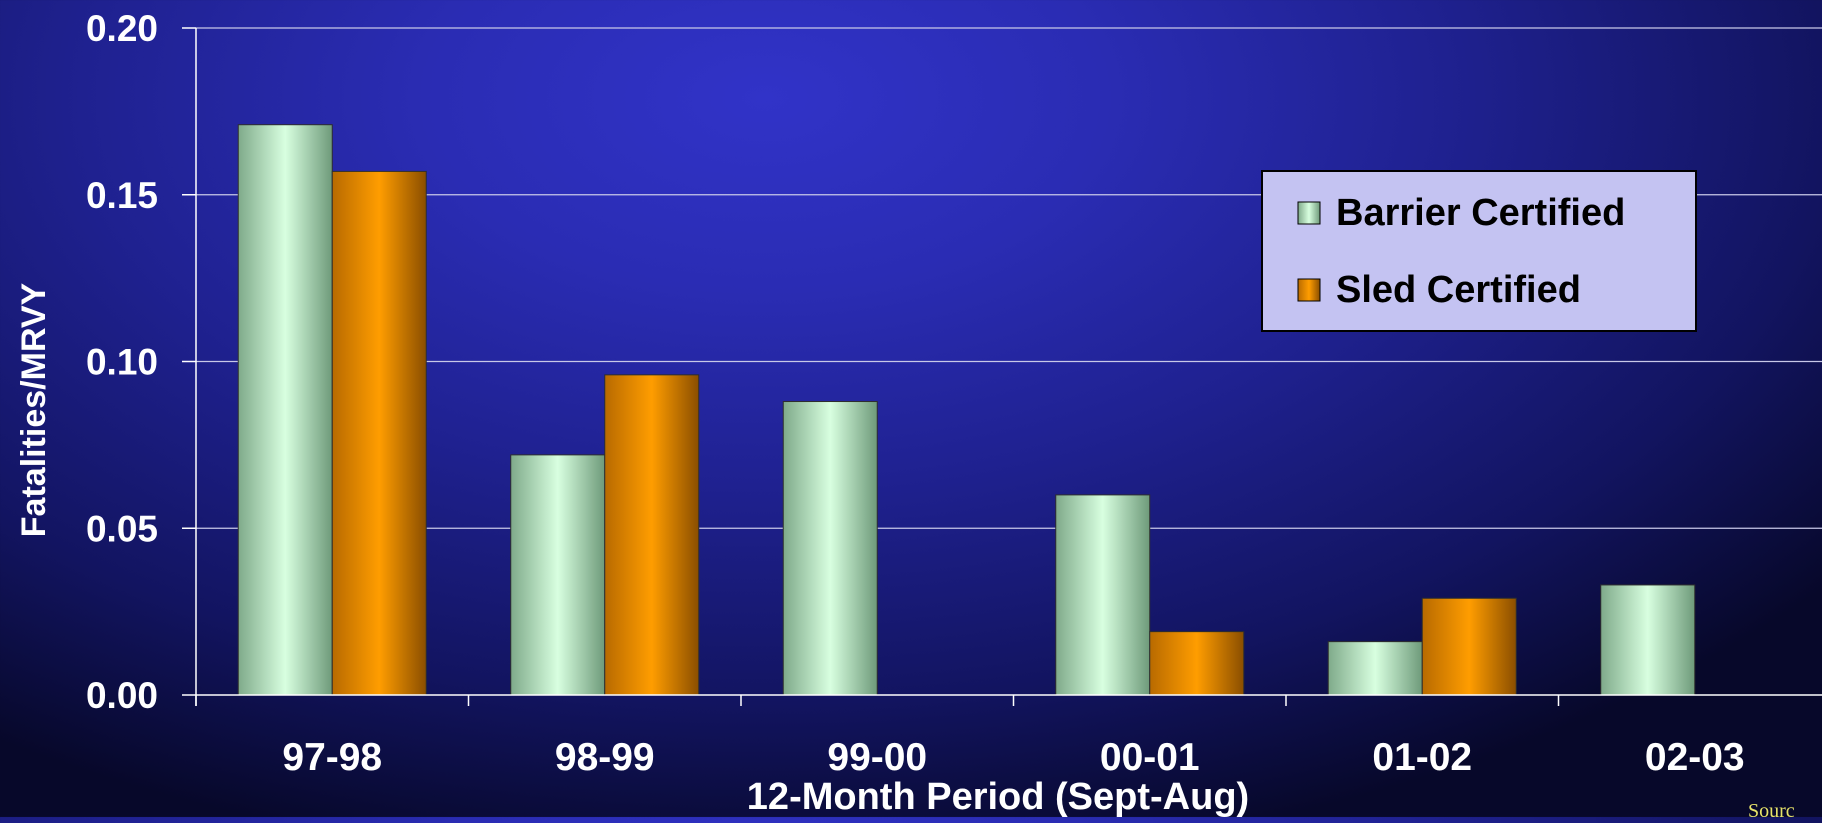 The height and width of the screenshot is (823, 1822). Describe the element at coordinates (1150, 757) in the screenshot. I see `x-tick-label: 00-01` at that location.